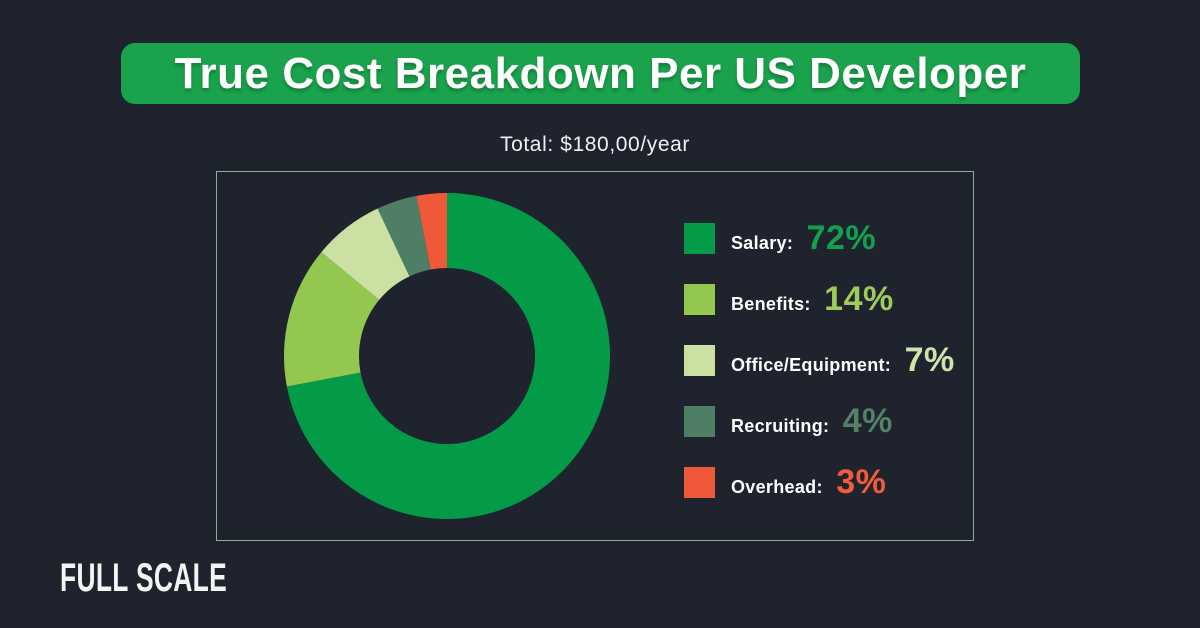 The height and width of the screenshot is (628, 1200). Describe the element at coordinates (771, 304) in the screenshot. I see `legend-label: Benefits:` at that location.